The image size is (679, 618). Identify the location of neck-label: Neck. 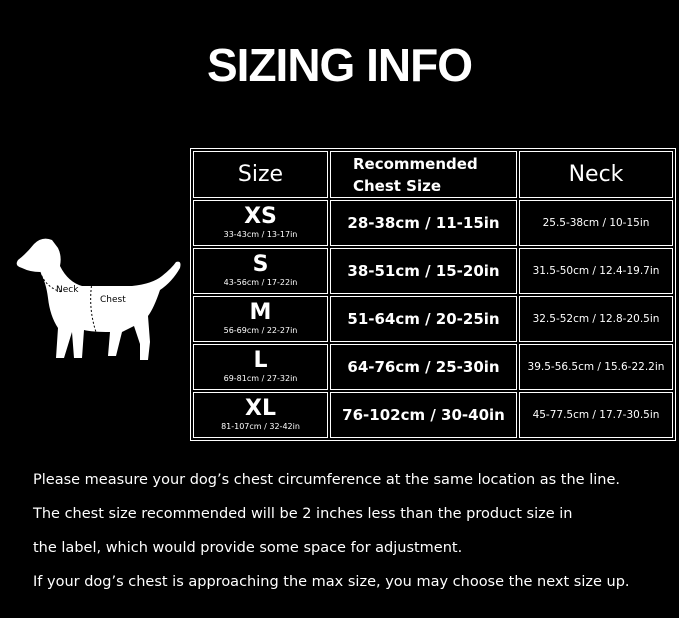
(67, 290).